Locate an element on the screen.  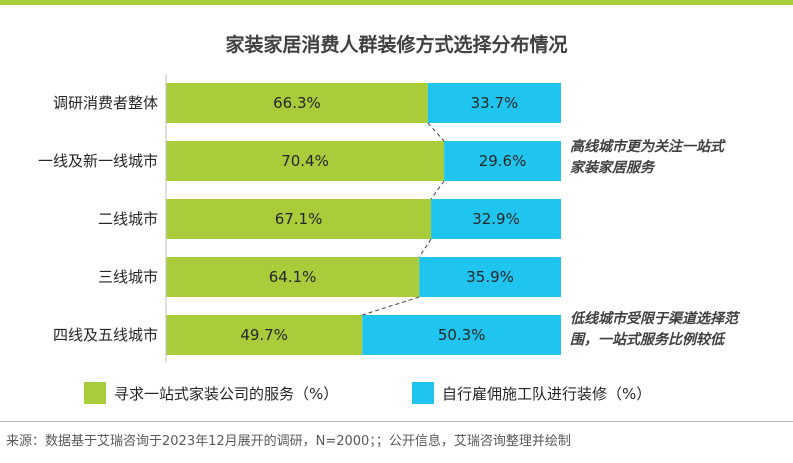
value-label-2-5: 50.3% is located at coordinates (462, 335).